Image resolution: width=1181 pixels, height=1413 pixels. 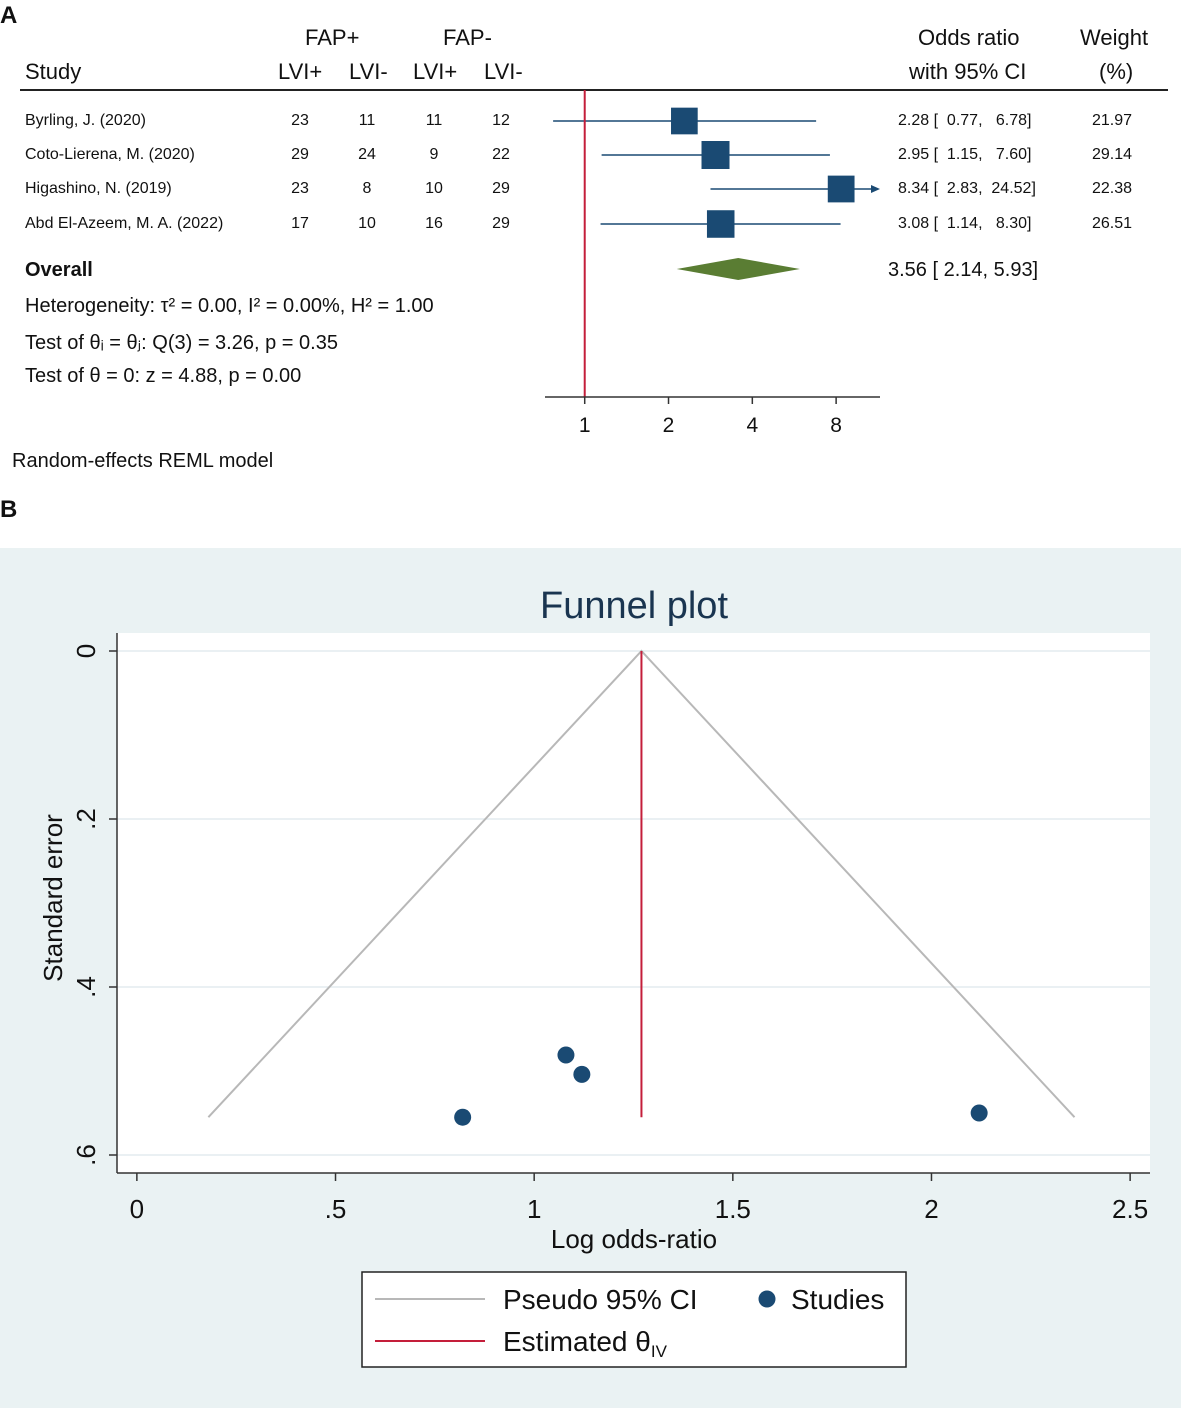 I want to click on header-fap-neg-lvi-pos: LVI+, so click(x=435, y=71).